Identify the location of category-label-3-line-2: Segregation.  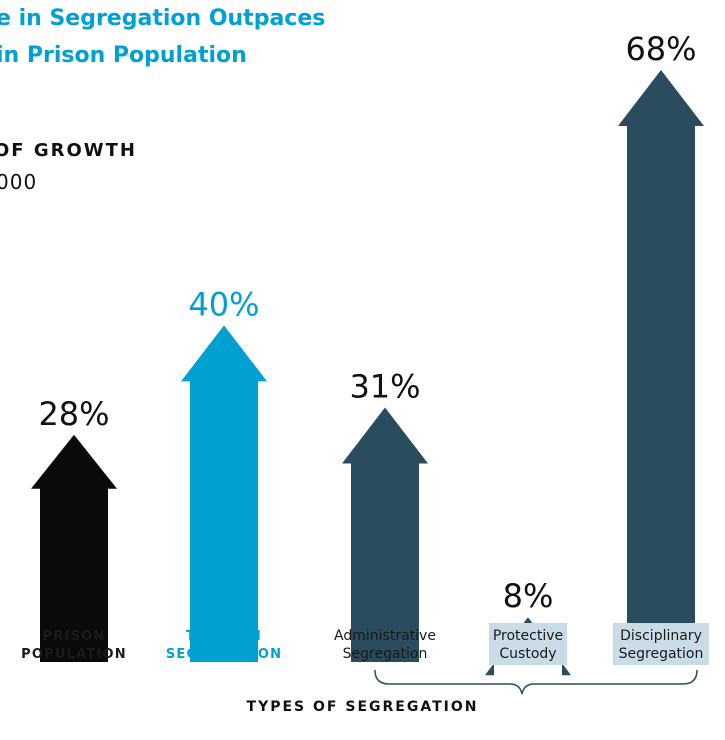
(385, 654).